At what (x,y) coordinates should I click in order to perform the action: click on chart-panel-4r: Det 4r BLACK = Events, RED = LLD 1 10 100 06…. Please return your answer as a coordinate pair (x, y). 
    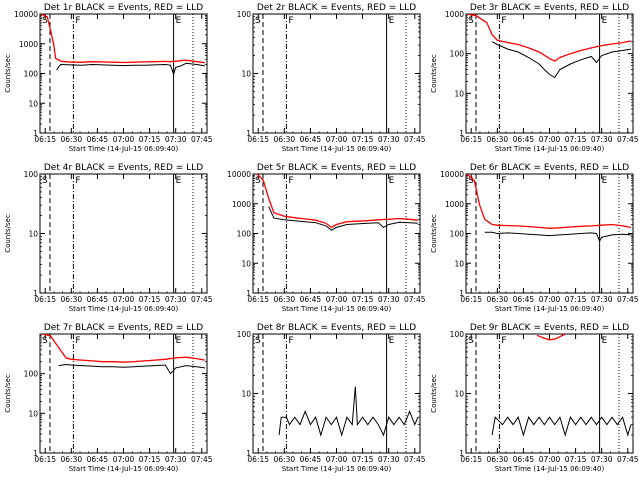
    Looking at the image, I should click on (108, 238).